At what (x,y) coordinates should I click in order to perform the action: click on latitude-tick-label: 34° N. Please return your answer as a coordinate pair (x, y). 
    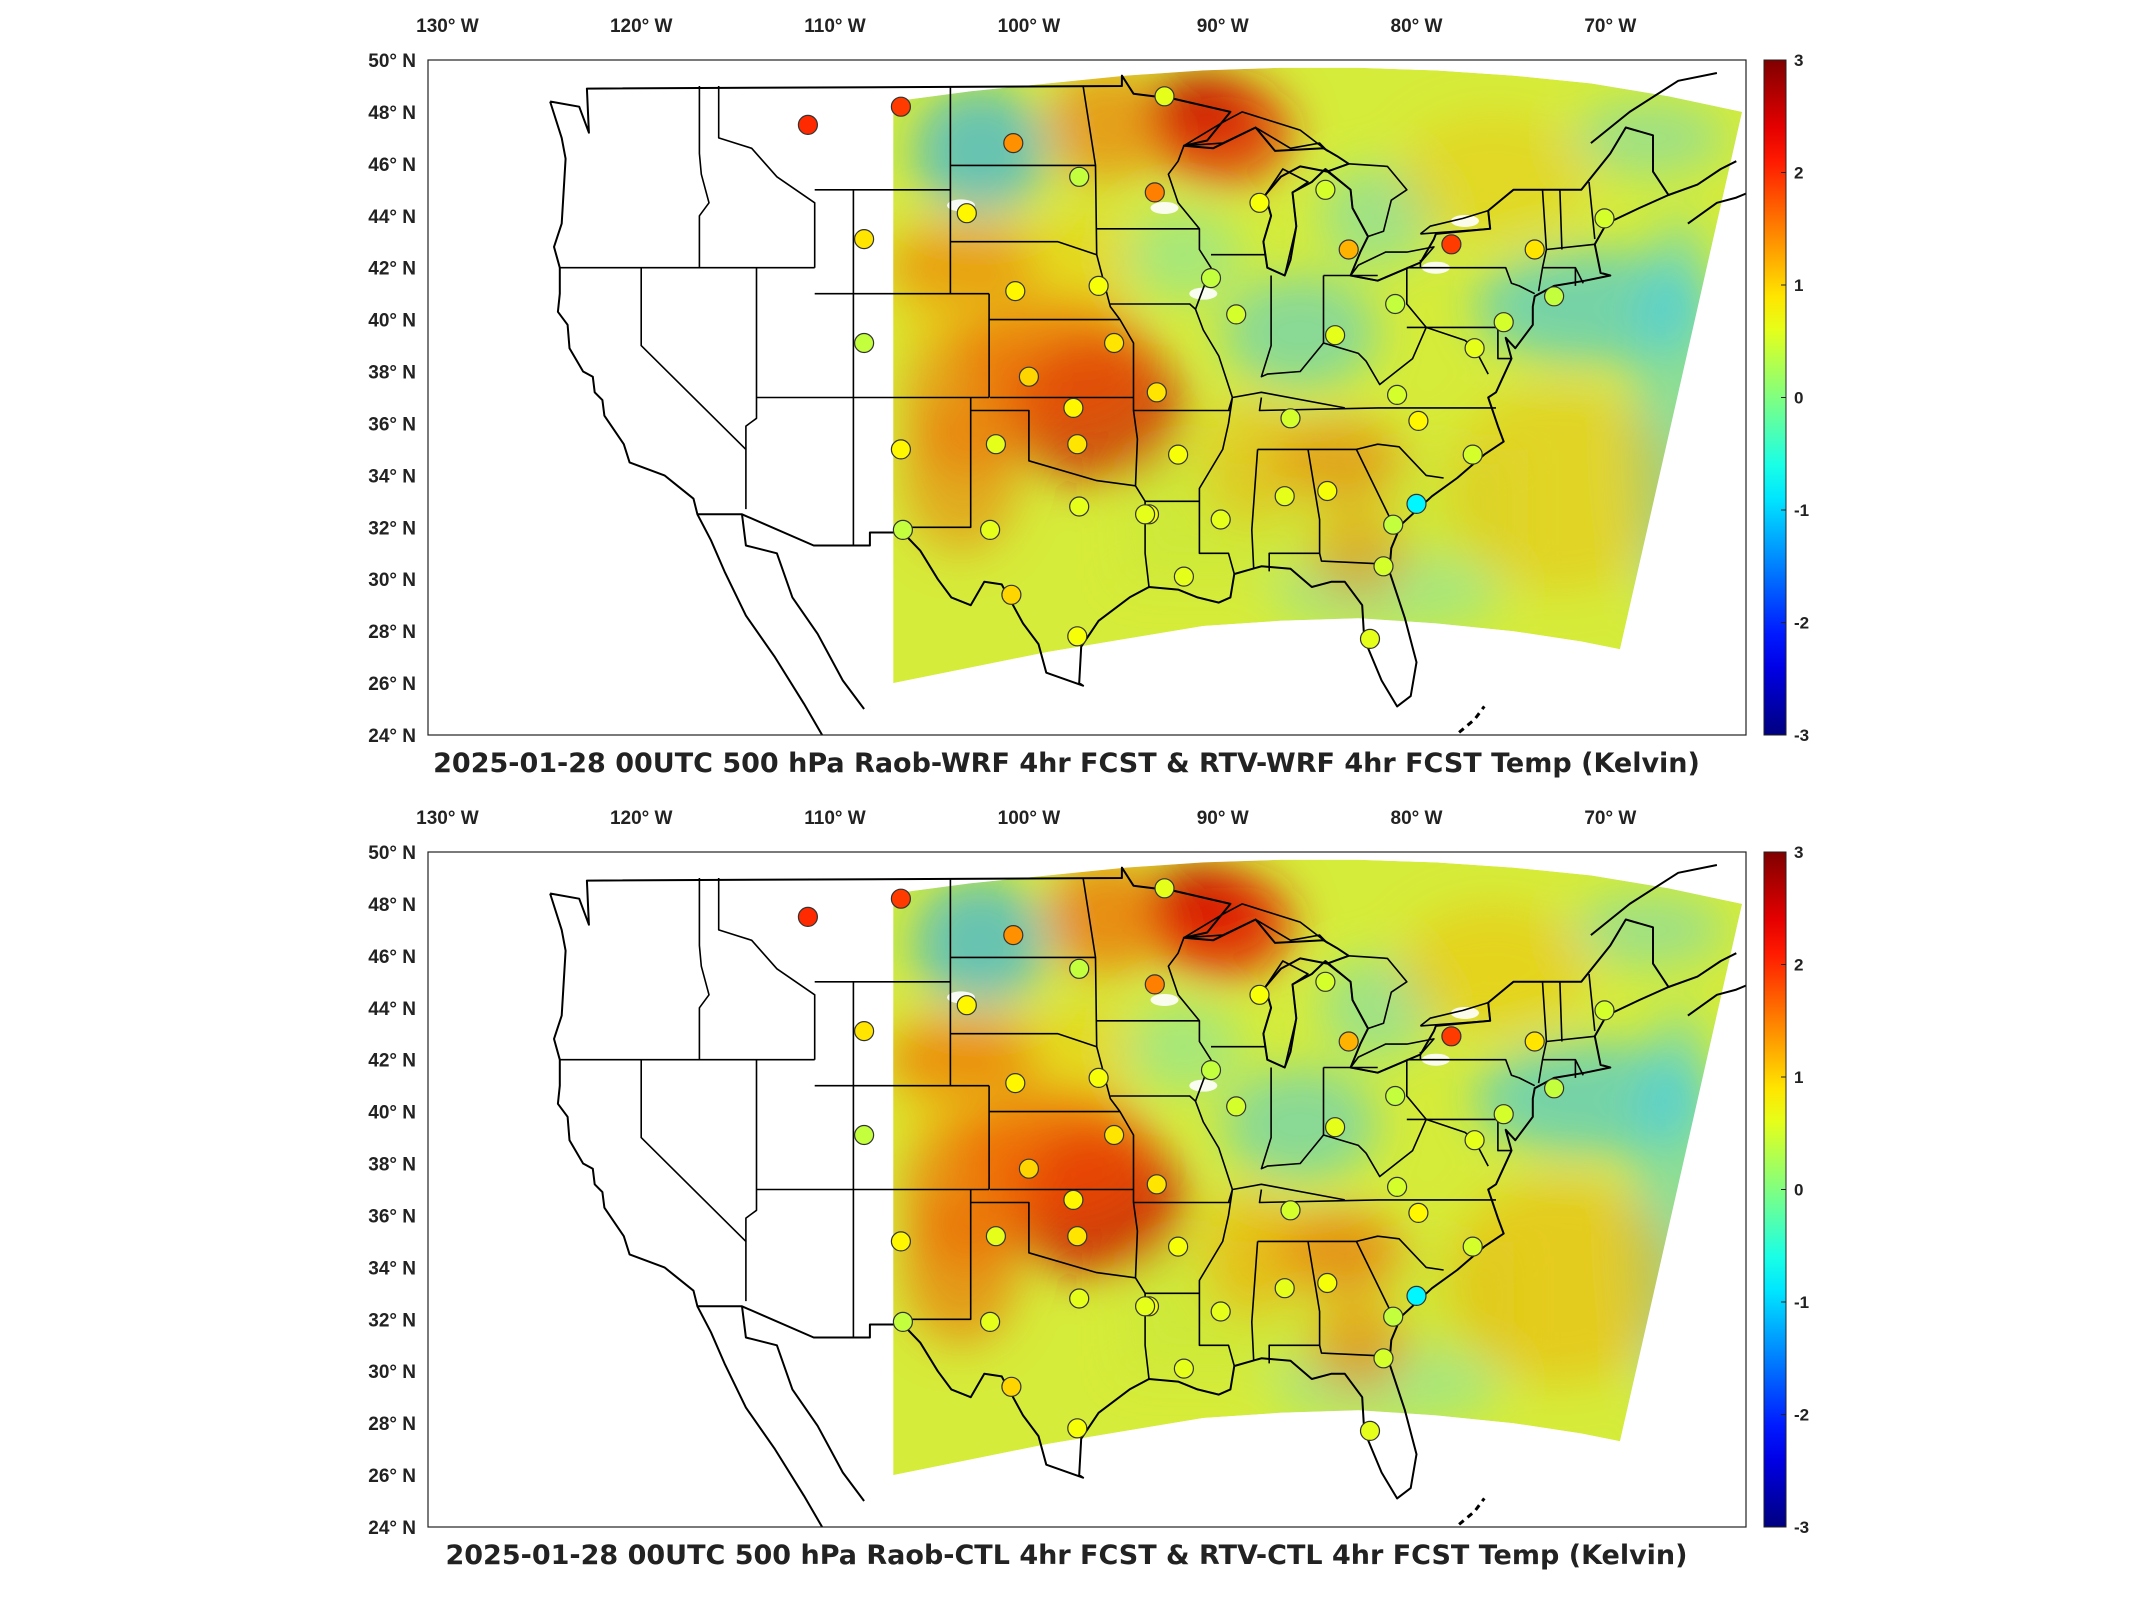
    Looking at the image, I should click on (392, 476).